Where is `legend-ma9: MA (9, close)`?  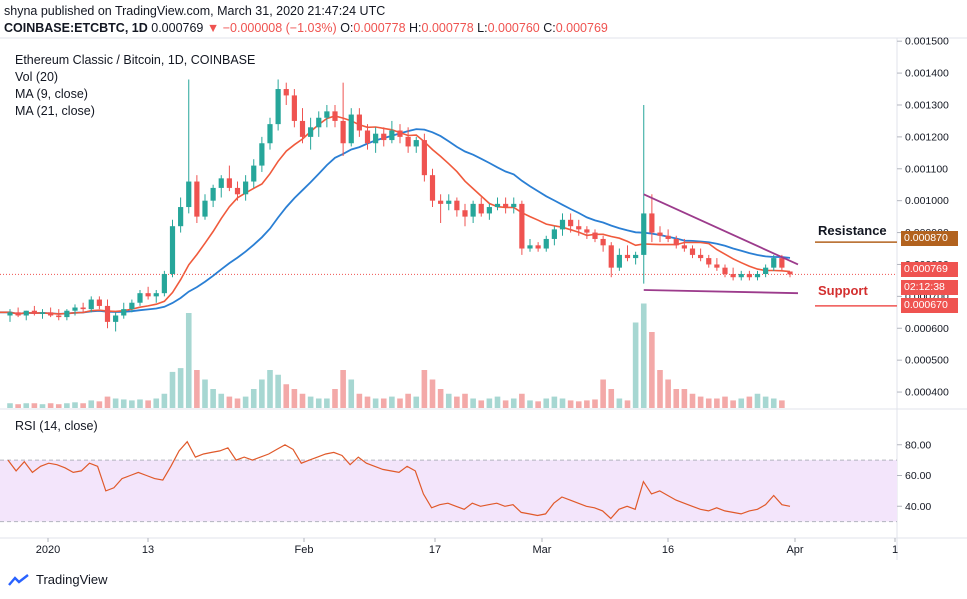 legend-ma9: MA (9, close) is located at coordinates (51, 94).